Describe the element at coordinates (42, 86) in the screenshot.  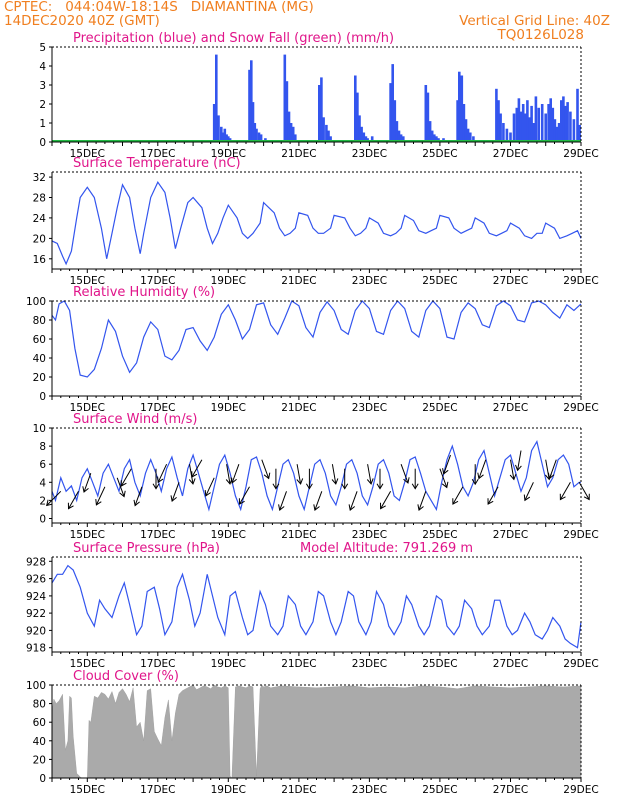
I see `precip-y-tick-label: 3` at that location.